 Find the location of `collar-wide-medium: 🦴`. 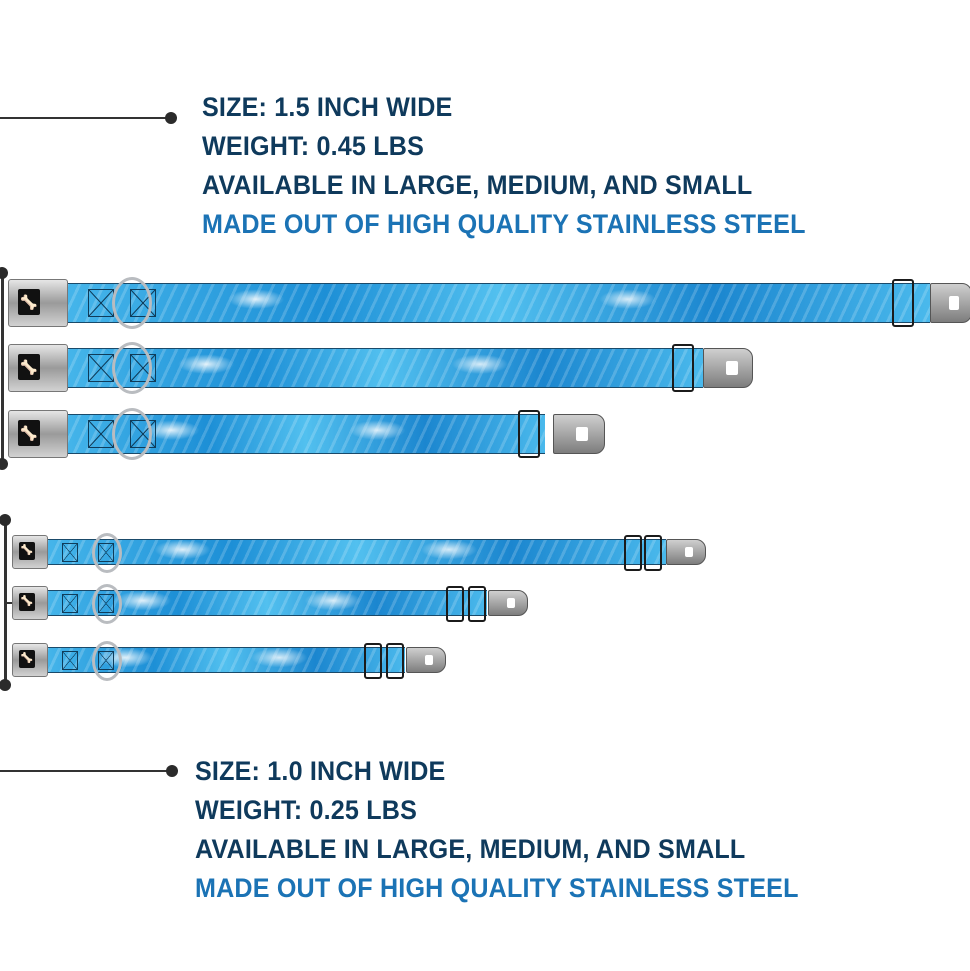

collar-wide-medium: 🦴 is located at coordinates (380, 368).